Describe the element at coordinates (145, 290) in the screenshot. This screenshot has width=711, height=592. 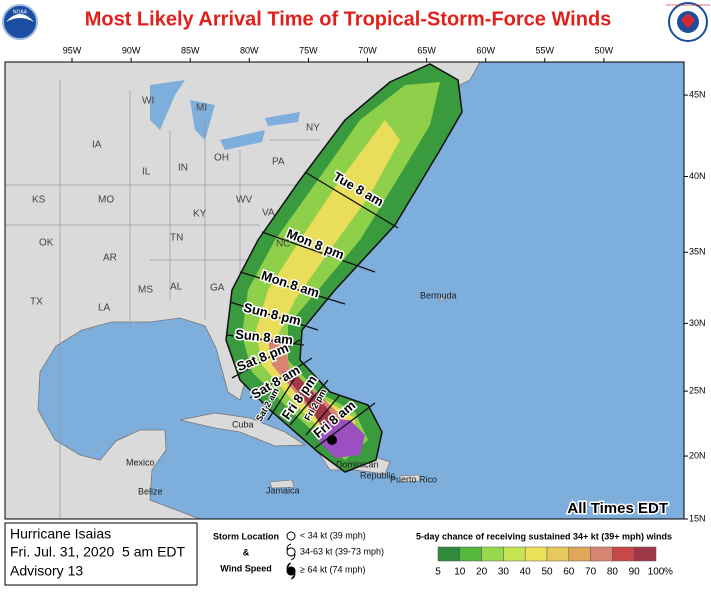
I see `state-label: MS` at that location.